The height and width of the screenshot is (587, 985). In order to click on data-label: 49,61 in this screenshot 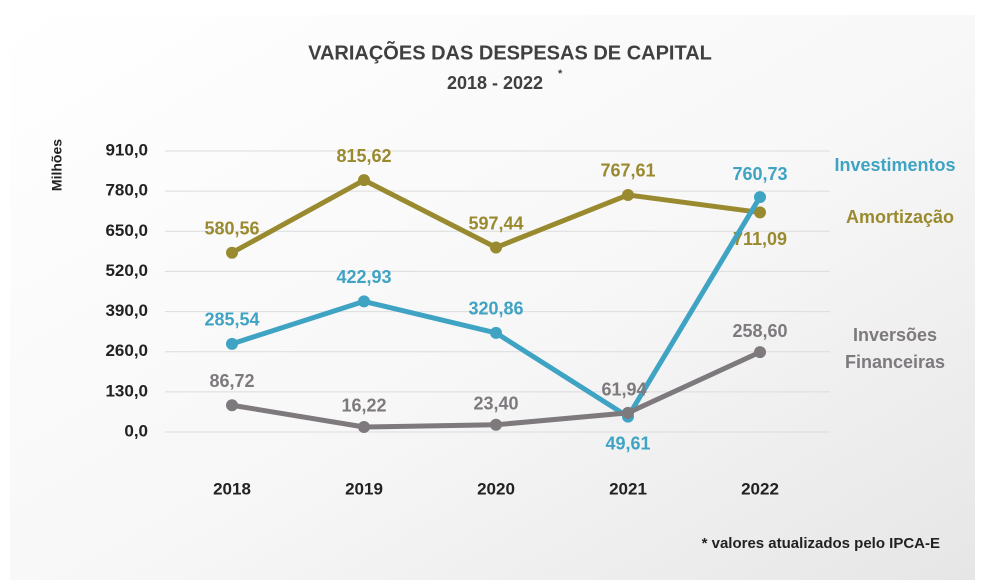, I will do `click(627, 443)`.